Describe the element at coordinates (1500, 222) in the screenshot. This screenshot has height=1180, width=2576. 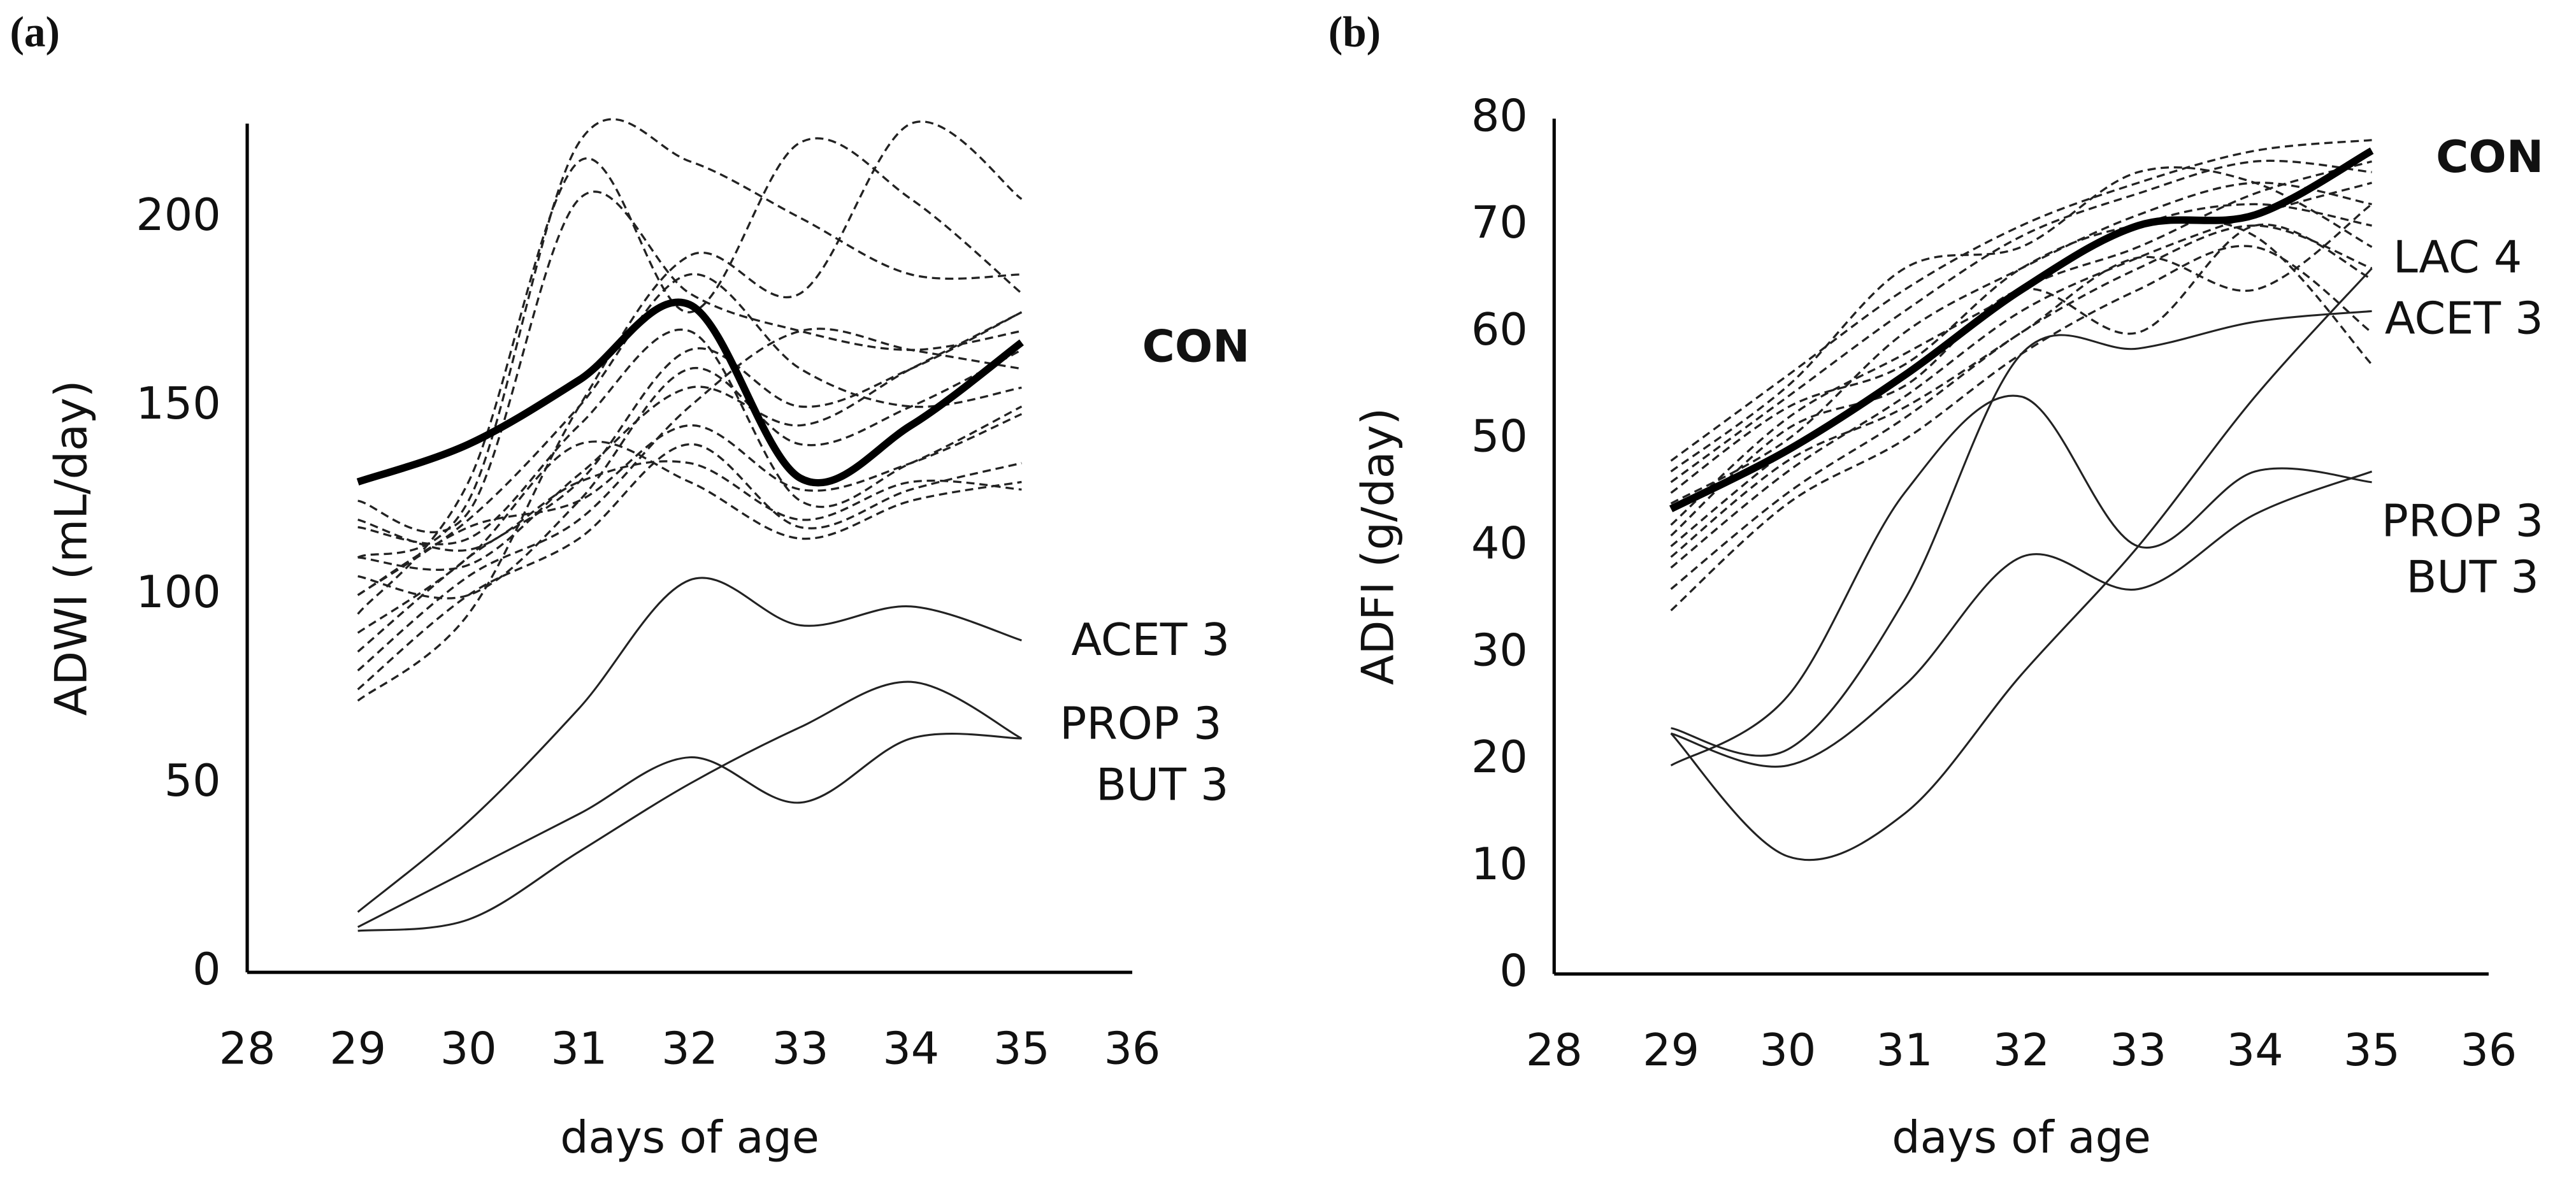
I see `y-tick-label: 70` at that location.